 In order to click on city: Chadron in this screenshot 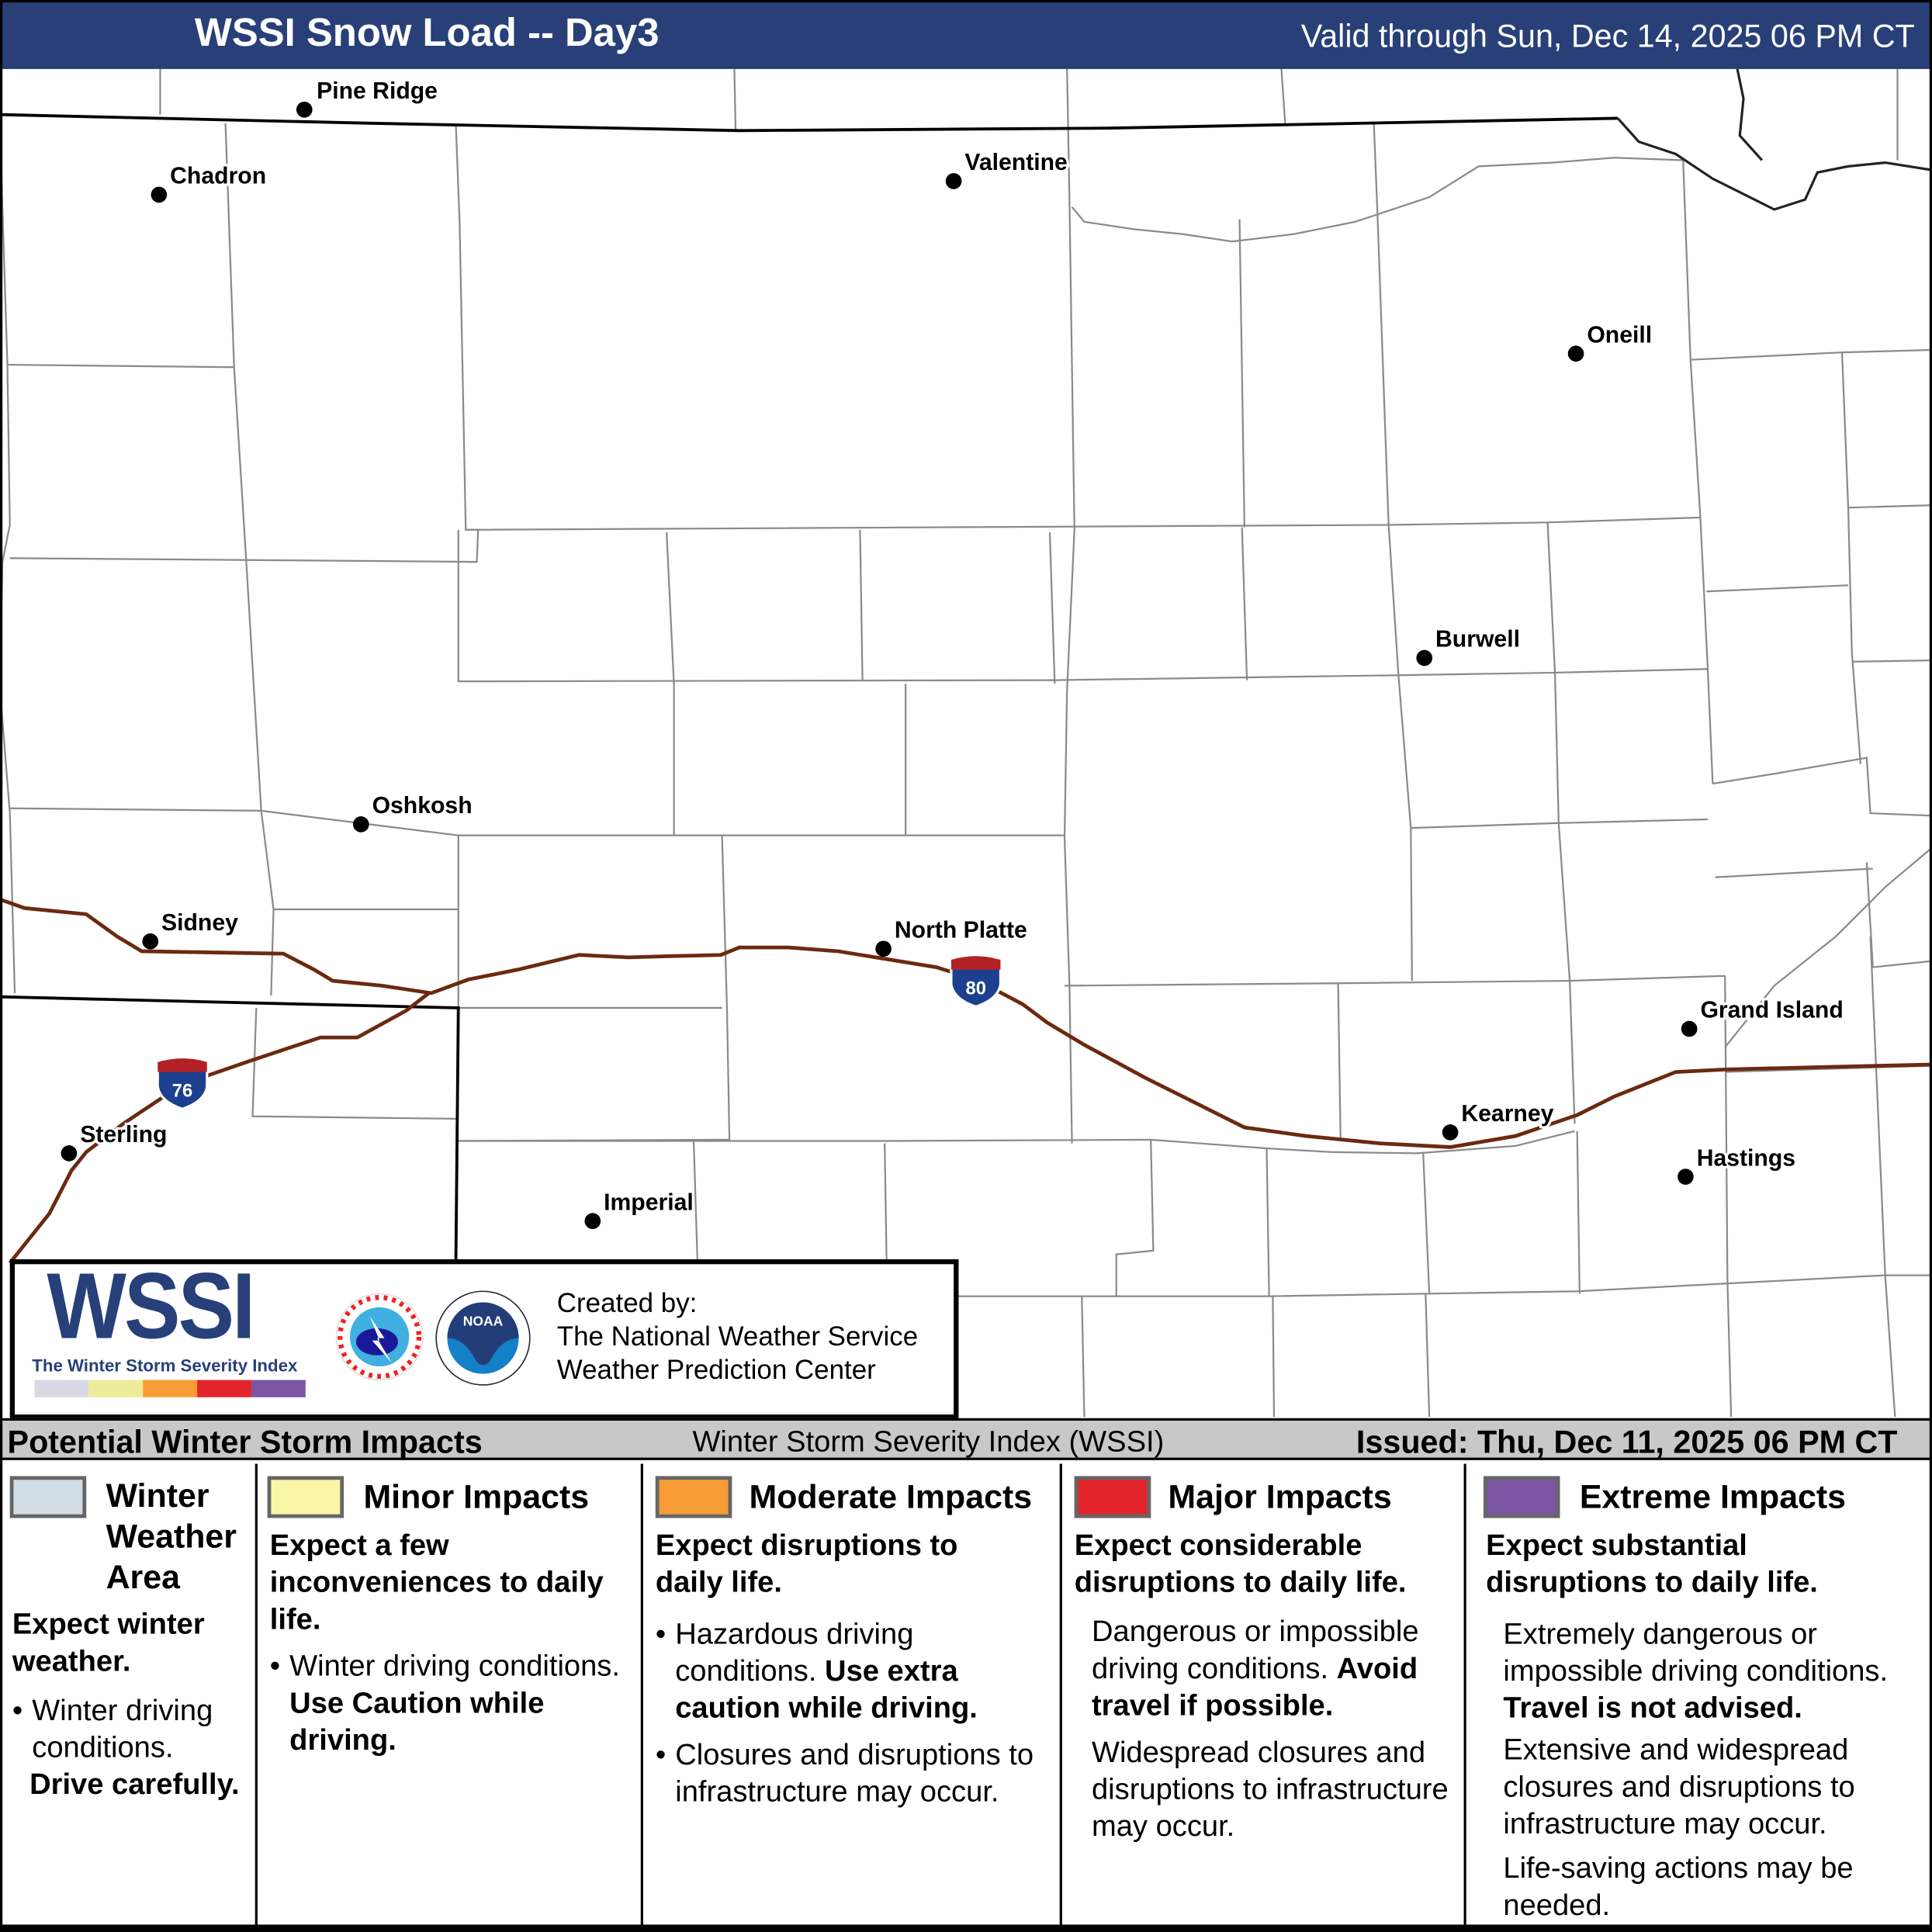, I will do `click(209, 182)`.